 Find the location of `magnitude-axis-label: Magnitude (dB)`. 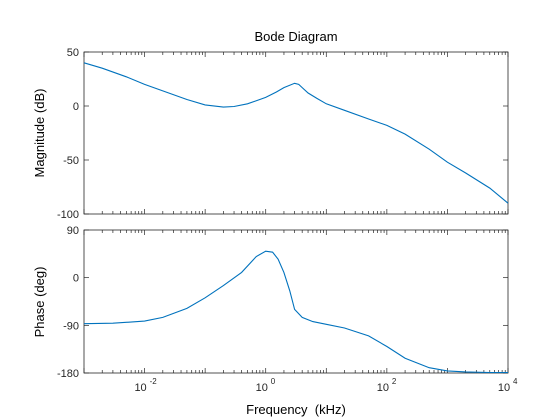

magnitude-axis-label: Magnitude (dB) is located at coordinates (39, 133).